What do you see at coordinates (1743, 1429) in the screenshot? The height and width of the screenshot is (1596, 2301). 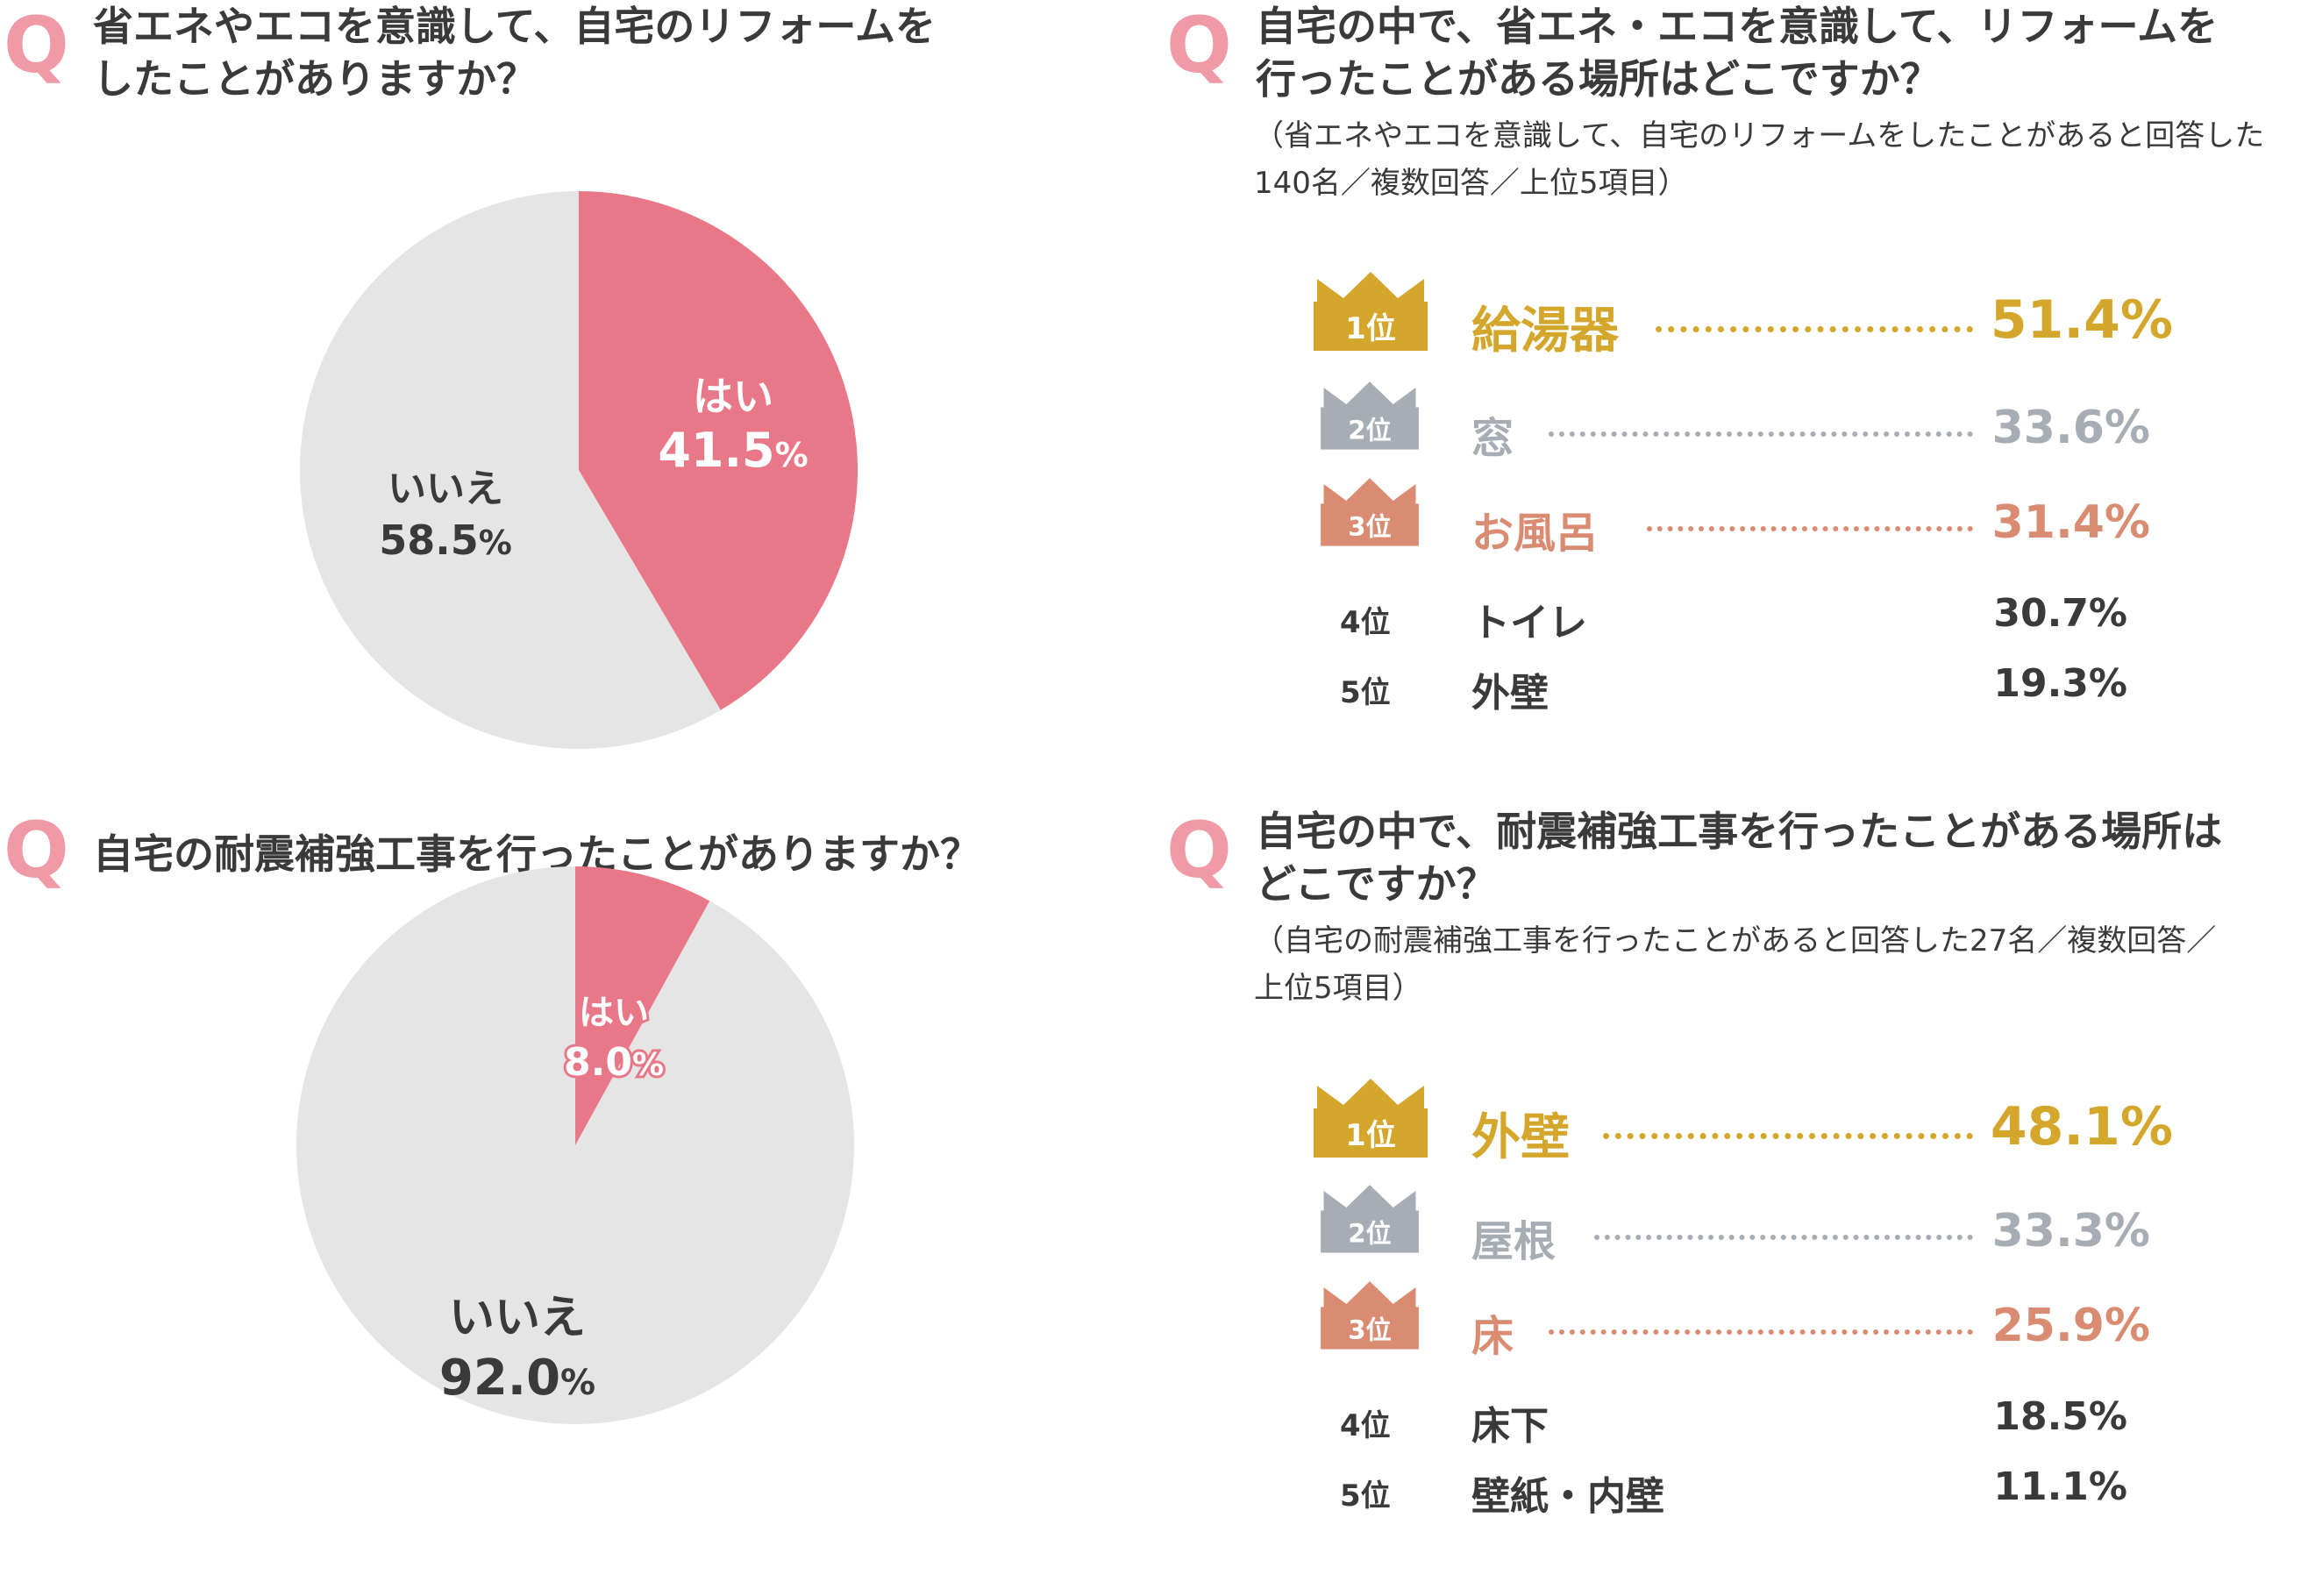 I see `ranking-row-4: 4位 床下 18.5%` at bounding box center [1743, 1429].